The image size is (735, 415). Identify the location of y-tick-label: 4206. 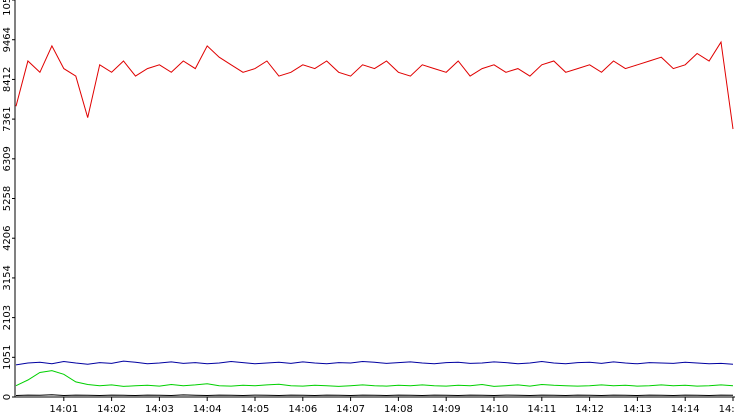
(7, 237).